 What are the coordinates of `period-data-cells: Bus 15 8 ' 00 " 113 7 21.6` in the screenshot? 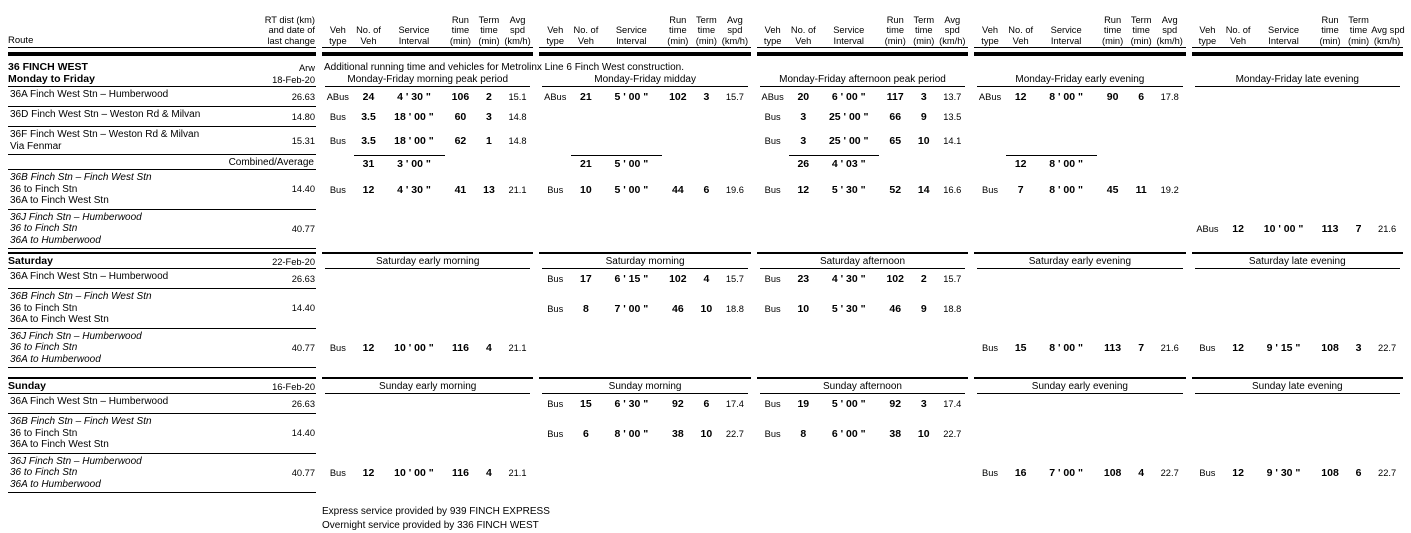 It's located at (1079, 349).